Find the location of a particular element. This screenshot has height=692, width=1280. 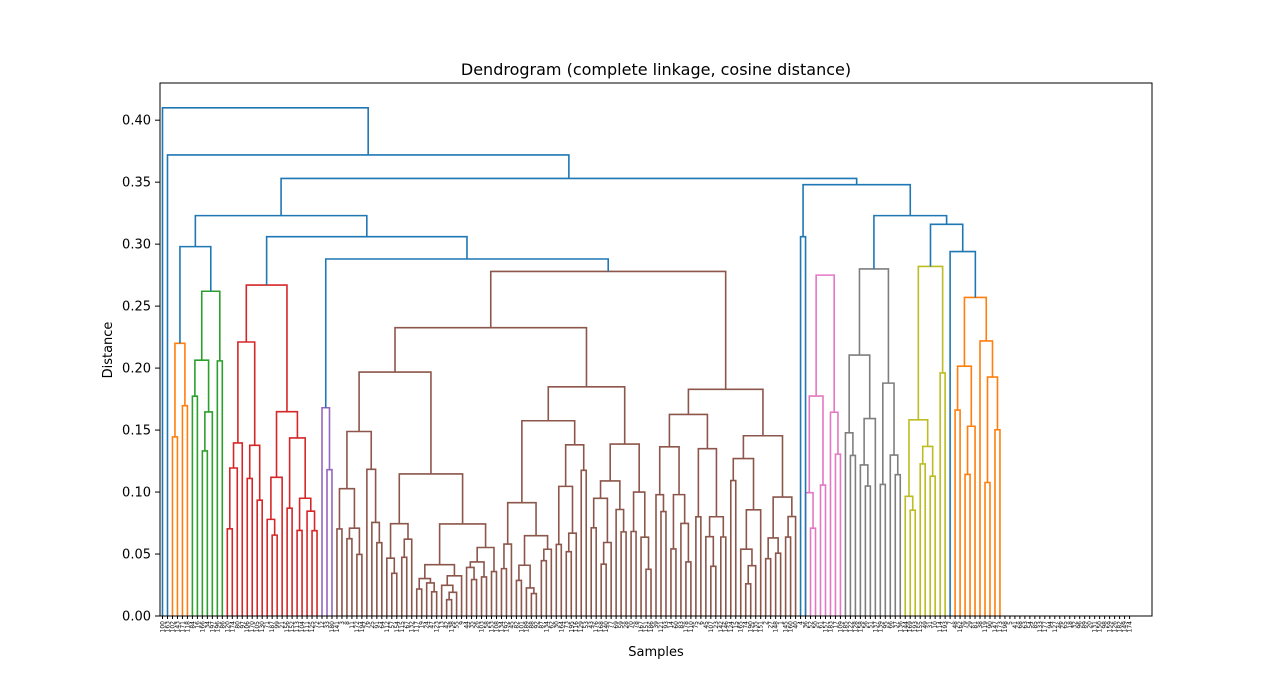

leaf-label-151: 193 is located at coordinates (915, 627).